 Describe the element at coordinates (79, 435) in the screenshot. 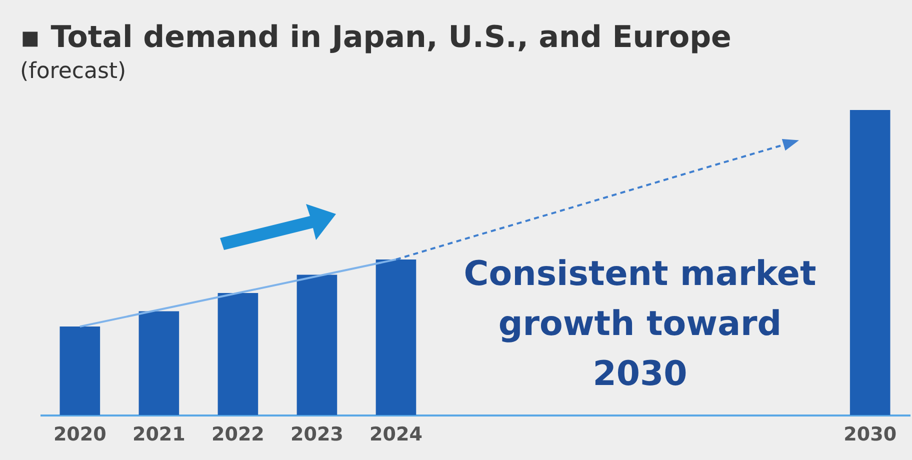

I see `x-tick-label: 2020` at that location.